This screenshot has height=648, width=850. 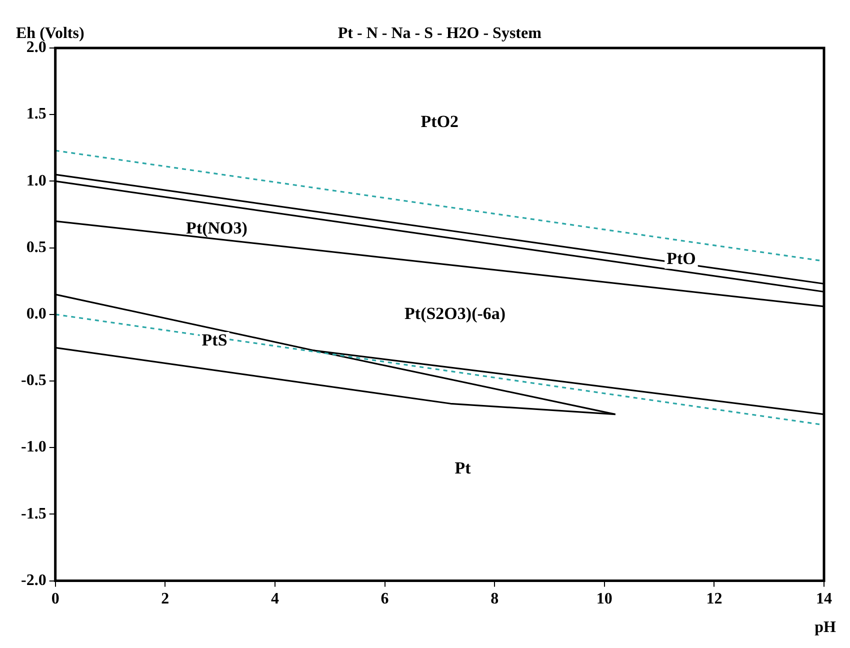 What do you see at coordinates (50, 33) in the screenshot?
I see `y-axis-title: Eh (Volts)` at bounding box center [50, 33].